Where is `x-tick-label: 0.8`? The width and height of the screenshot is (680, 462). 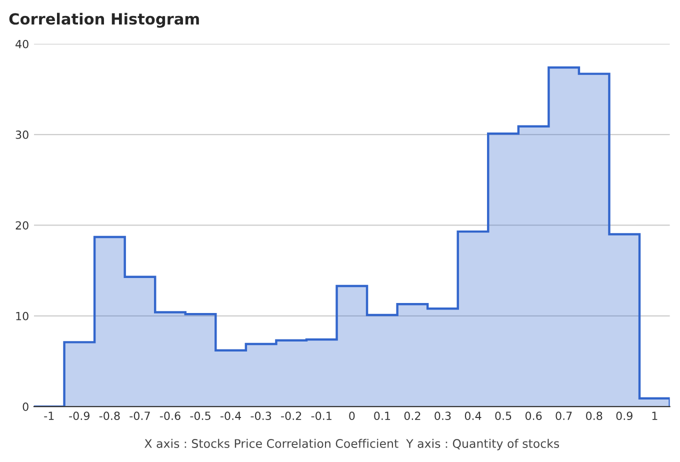 x-tick-label: 0.8 is located at coordinates (594, 416).